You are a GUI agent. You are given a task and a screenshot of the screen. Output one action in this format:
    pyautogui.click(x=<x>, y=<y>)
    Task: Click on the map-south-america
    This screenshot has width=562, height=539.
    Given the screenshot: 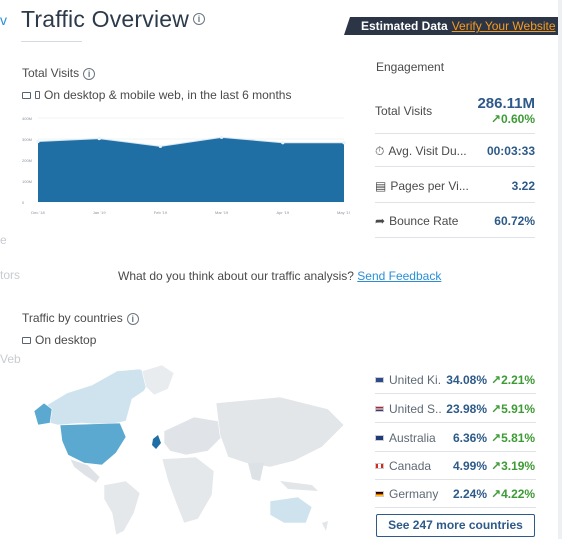 What is the action you would take?
    pyautogui.click(x=122, y=508)
    